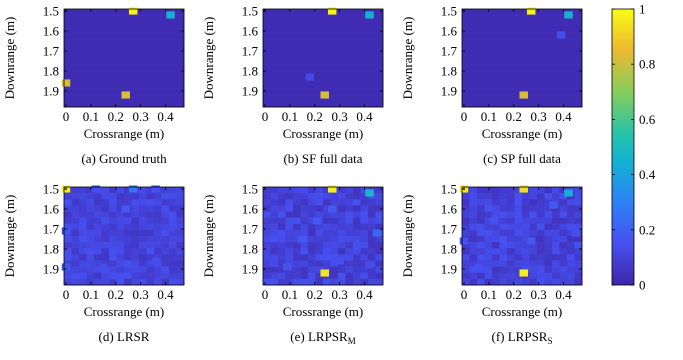 The height and width of the screenshot is (360, 683). I want to click on y-tick-label: 1.5, so click(250, 11).